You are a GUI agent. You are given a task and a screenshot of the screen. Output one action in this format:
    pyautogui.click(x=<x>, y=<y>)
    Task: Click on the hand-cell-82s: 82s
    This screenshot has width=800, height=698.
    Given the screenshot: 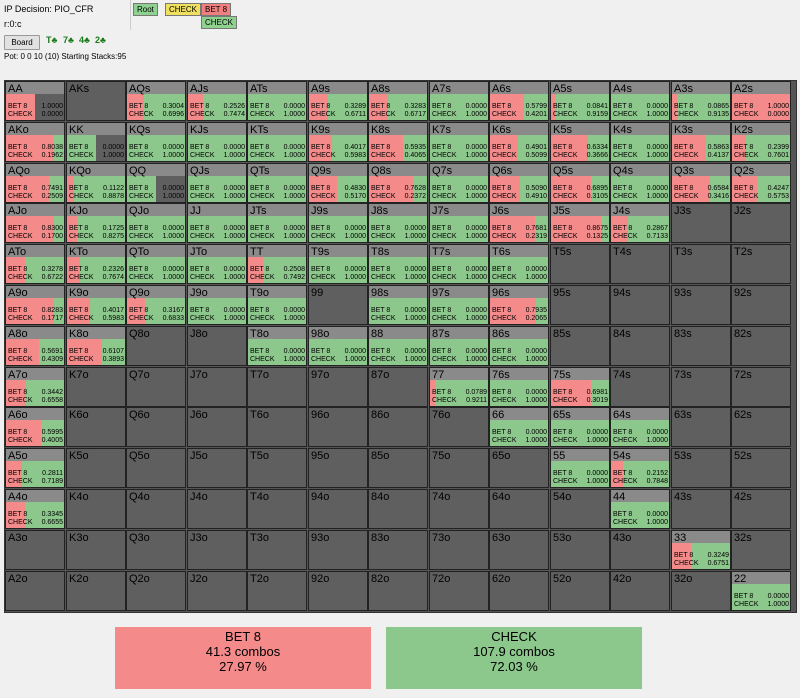 What is the action you would take?
    pyautogui.click(x=761, y=346)
    